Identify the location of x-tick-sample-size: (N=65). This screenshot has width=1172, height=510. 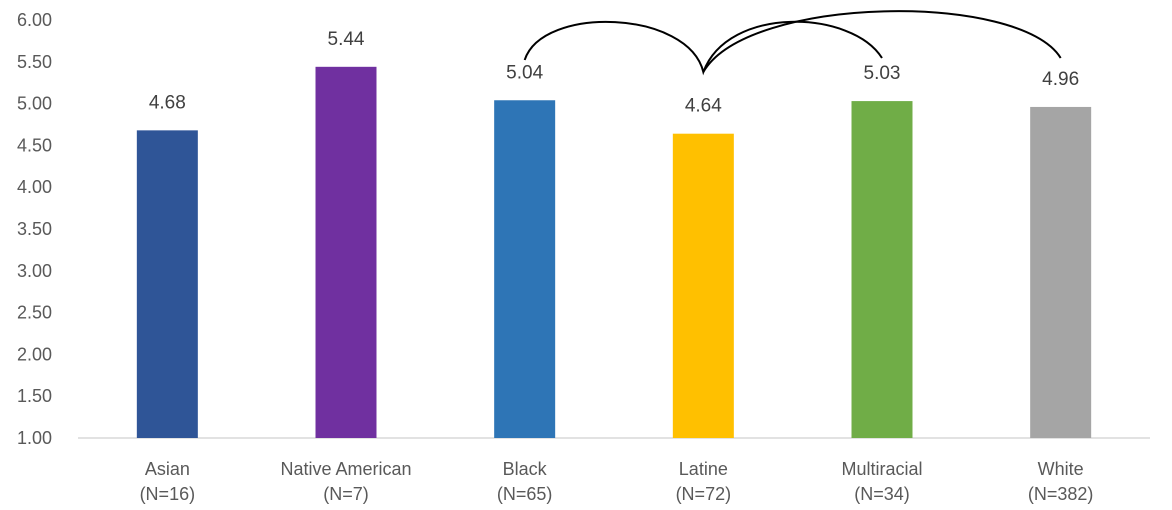
(525, 494).